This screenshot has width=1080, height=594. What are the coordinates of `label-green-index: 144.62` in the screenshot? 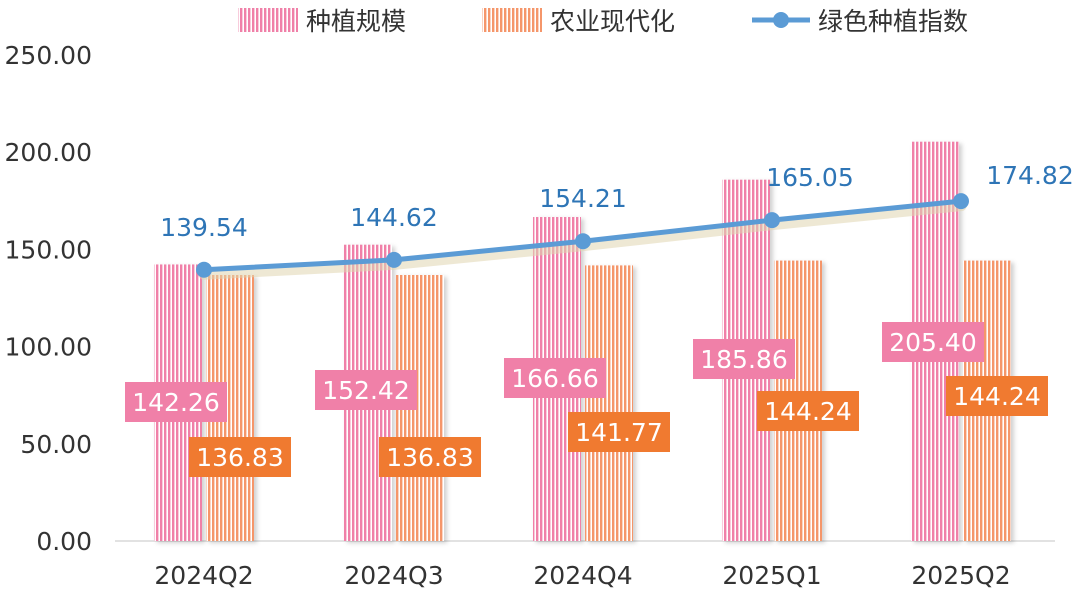 It's located at (393, 217).